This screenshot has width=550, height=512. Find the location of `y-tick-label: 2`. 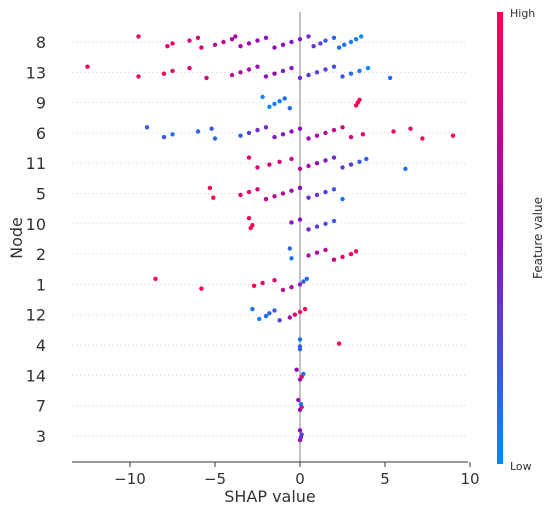

y-tick-label: 2 is located at coordinates (41, 254).